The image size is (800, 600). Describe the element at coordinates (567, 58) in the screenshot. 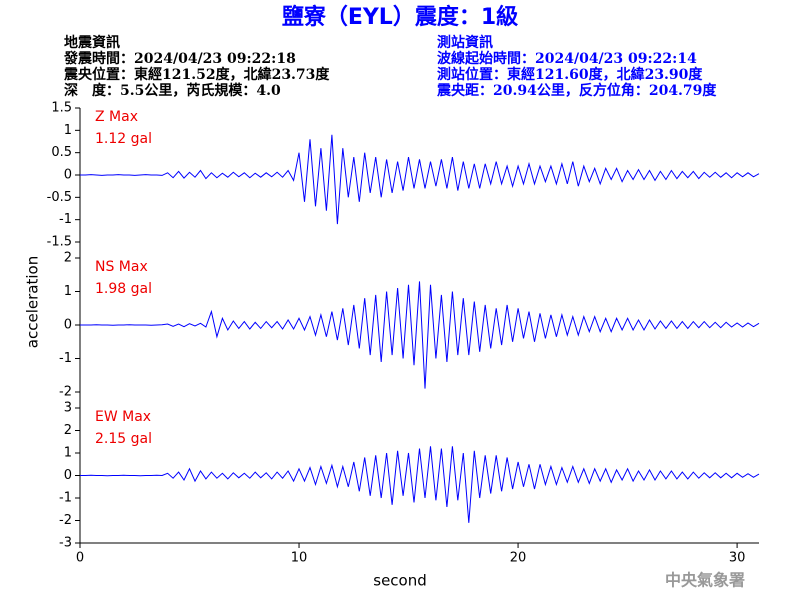

I see `info-line: 波線起始時間：2024/04/23 09:22:14` at that location.